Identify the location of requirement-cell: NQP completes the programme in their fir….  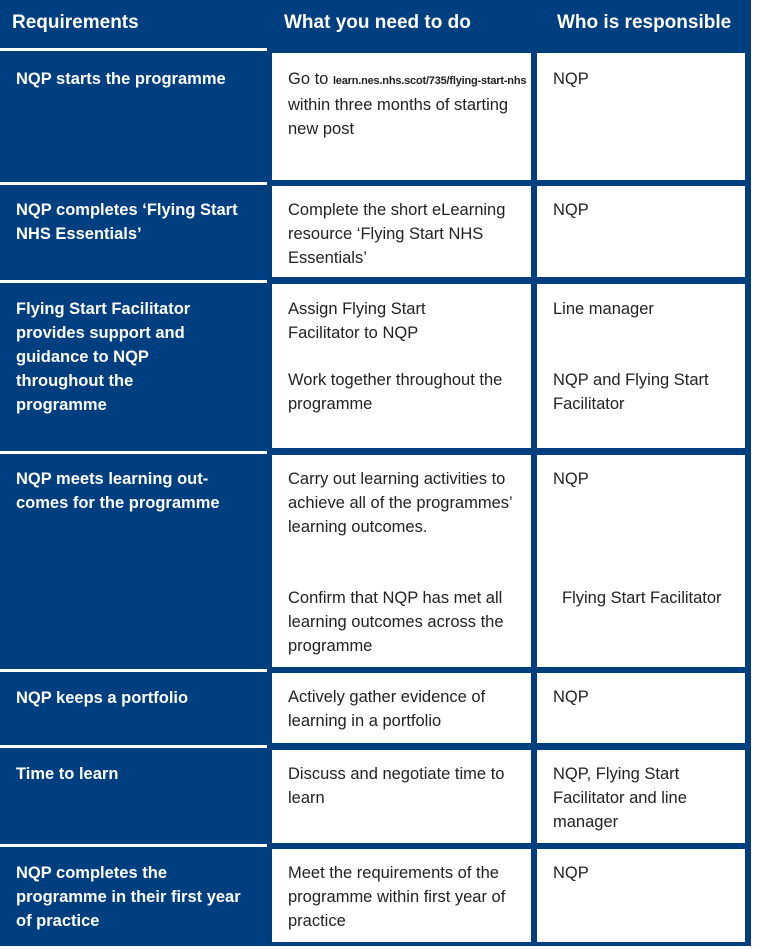
(128, 897).